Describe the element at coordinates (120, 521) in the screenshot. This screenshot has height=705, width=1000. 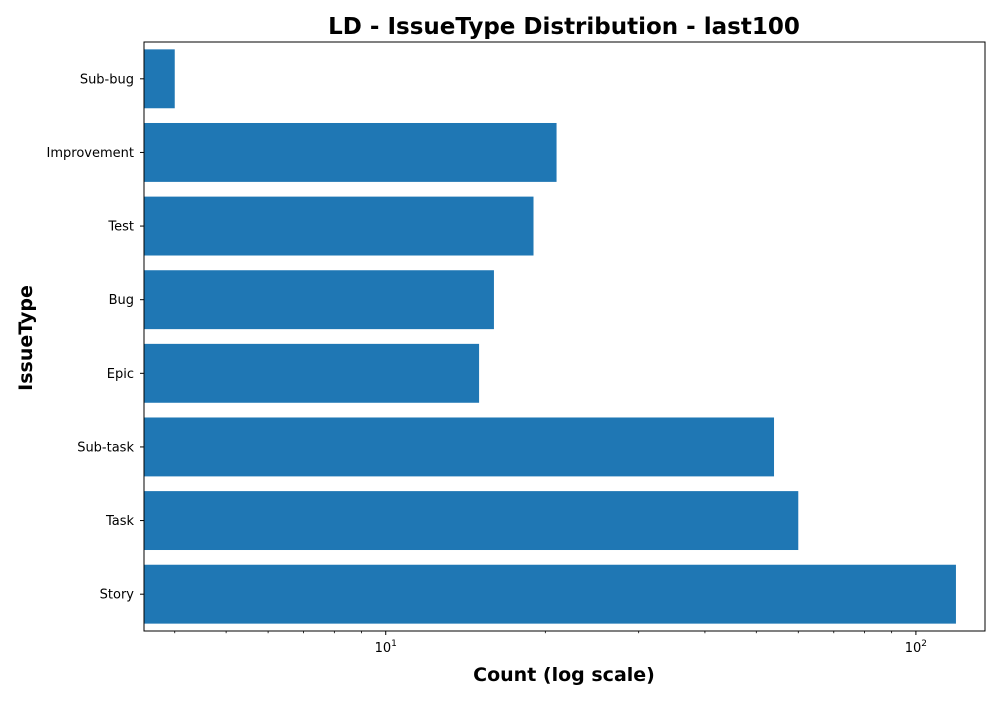
I see `y-tick-label: Task` at that location.